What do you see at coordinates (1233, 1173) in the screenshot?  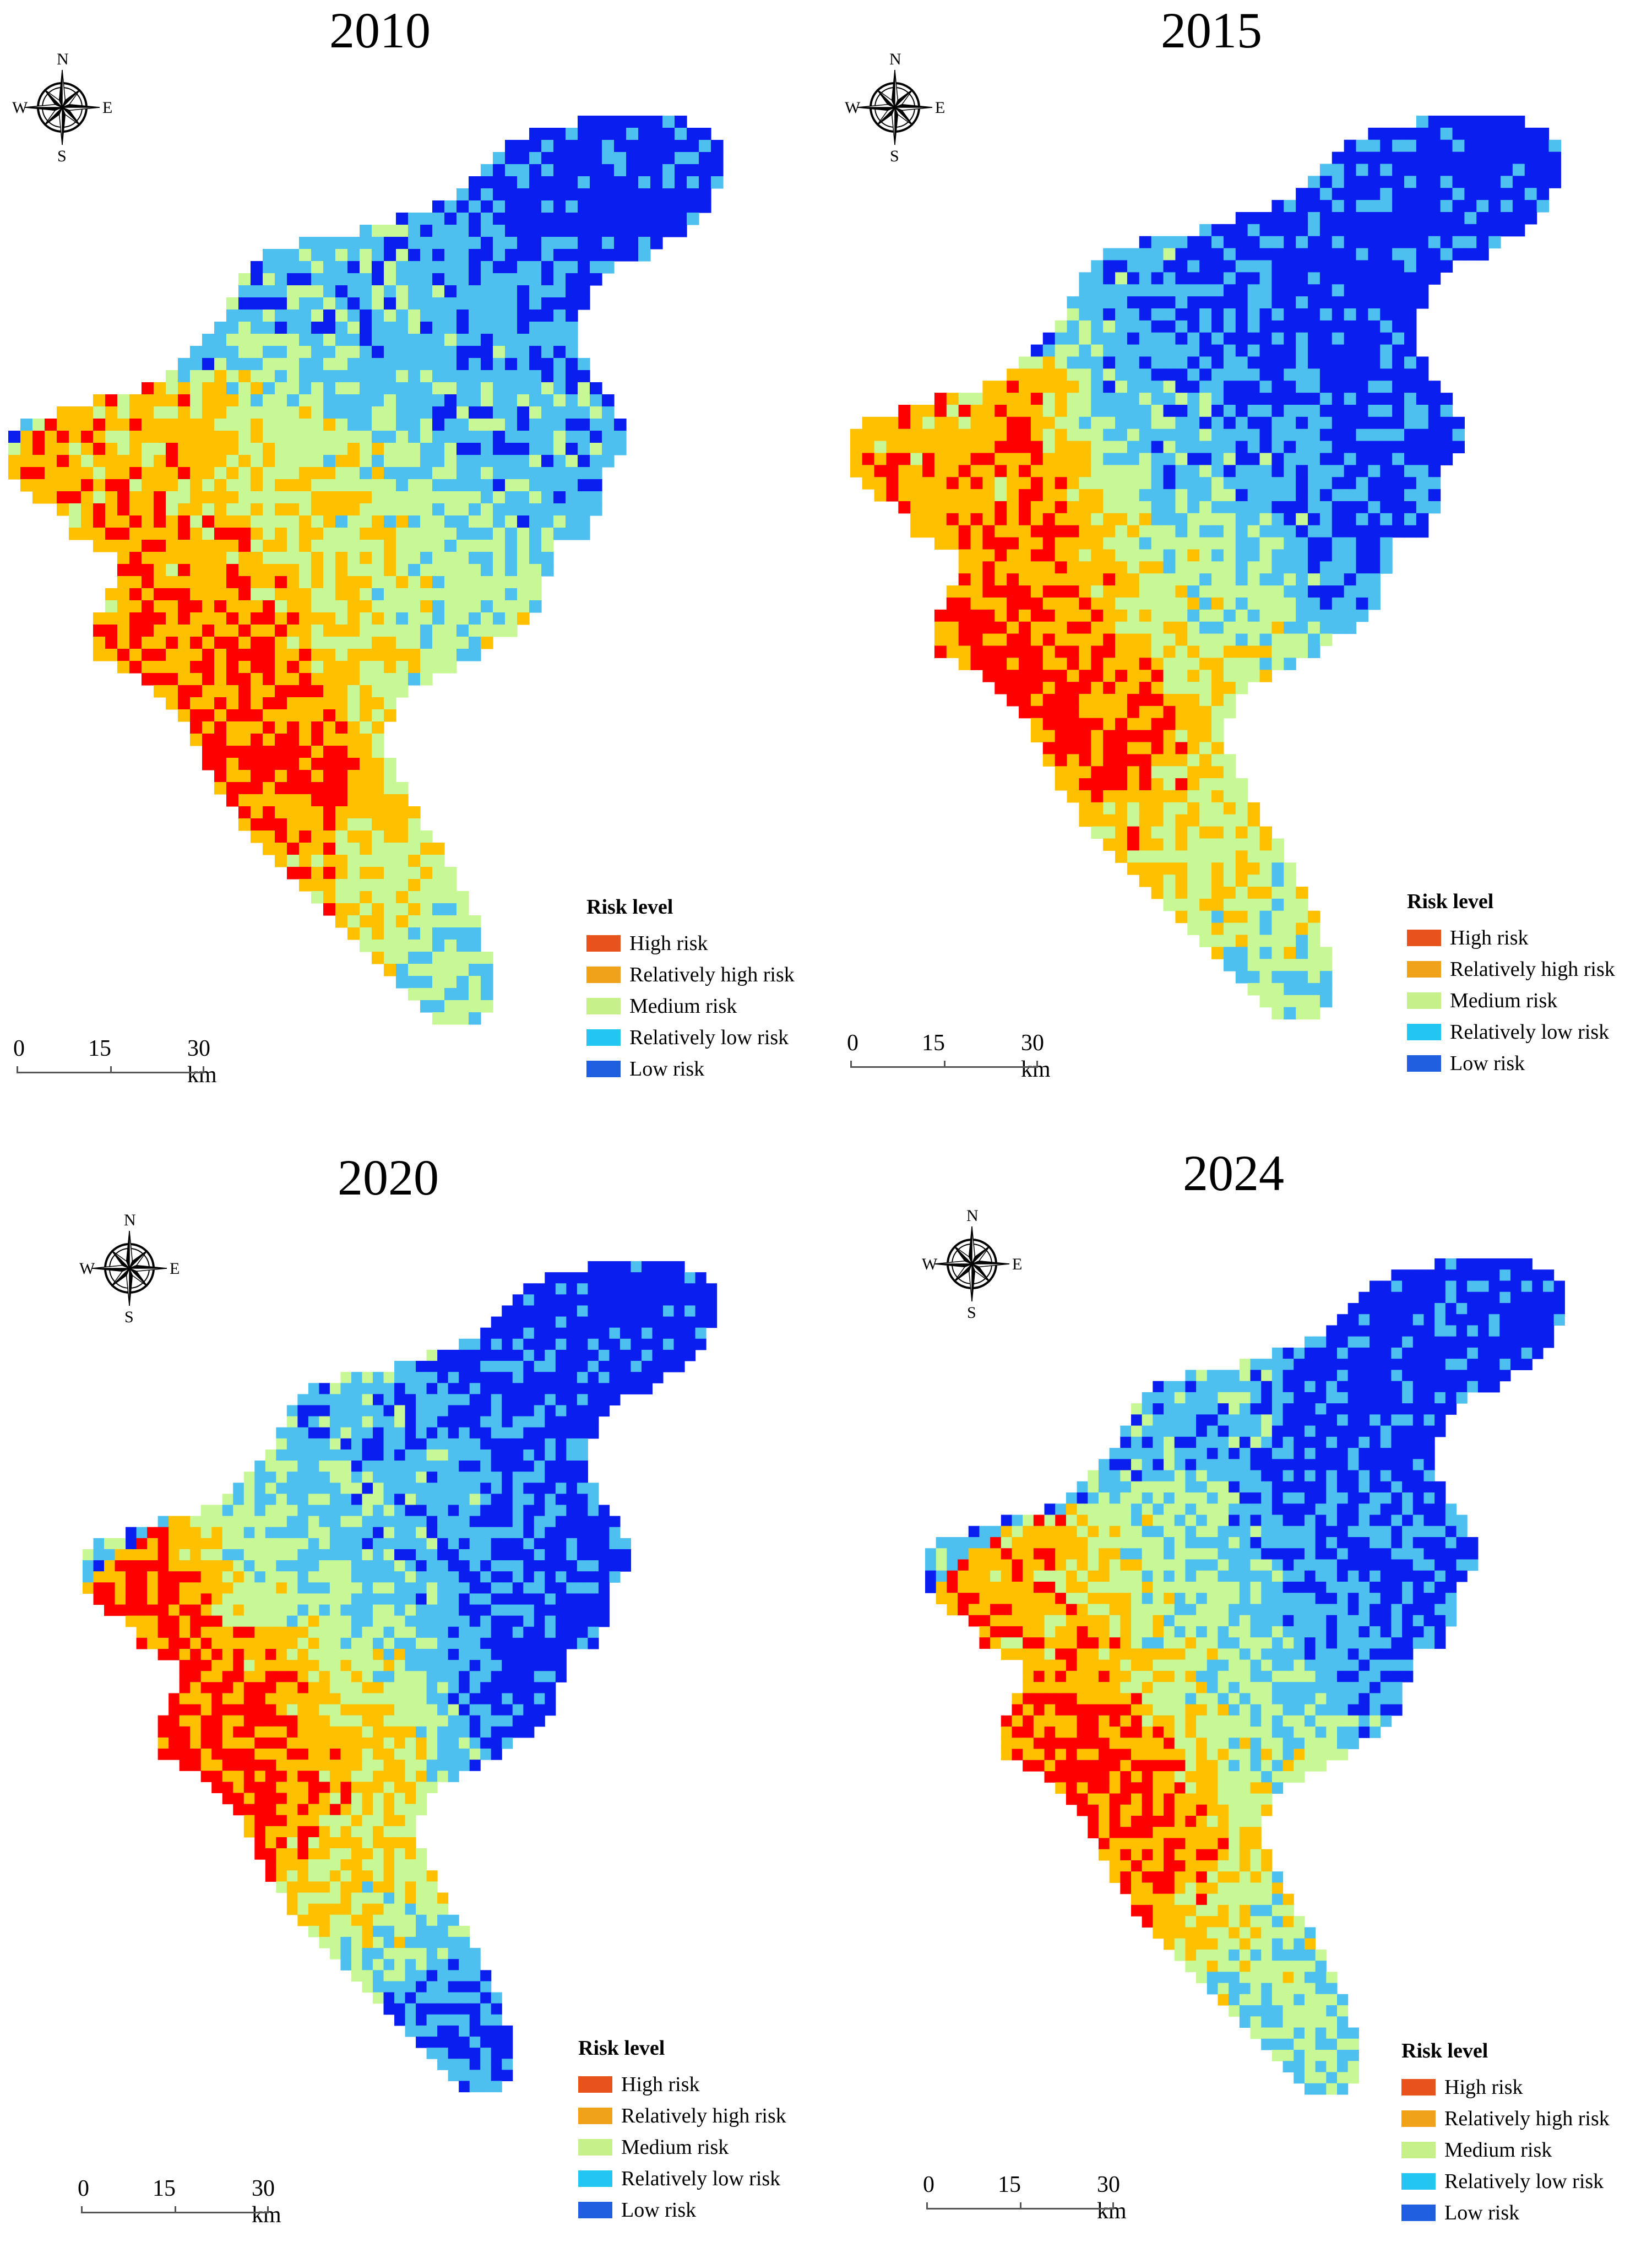 I see `panel-year-title: 2024` at bounding box center [1233, 1173].